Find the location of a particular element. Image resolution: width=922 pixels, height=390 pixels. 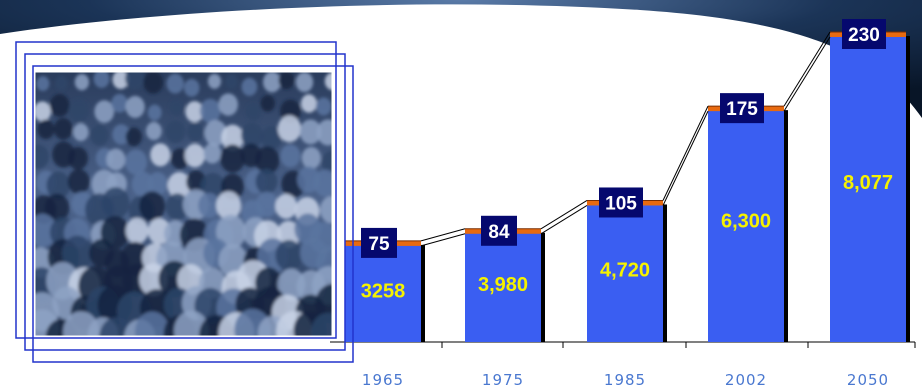

bar-1975 is located at coordinates (503, 285).